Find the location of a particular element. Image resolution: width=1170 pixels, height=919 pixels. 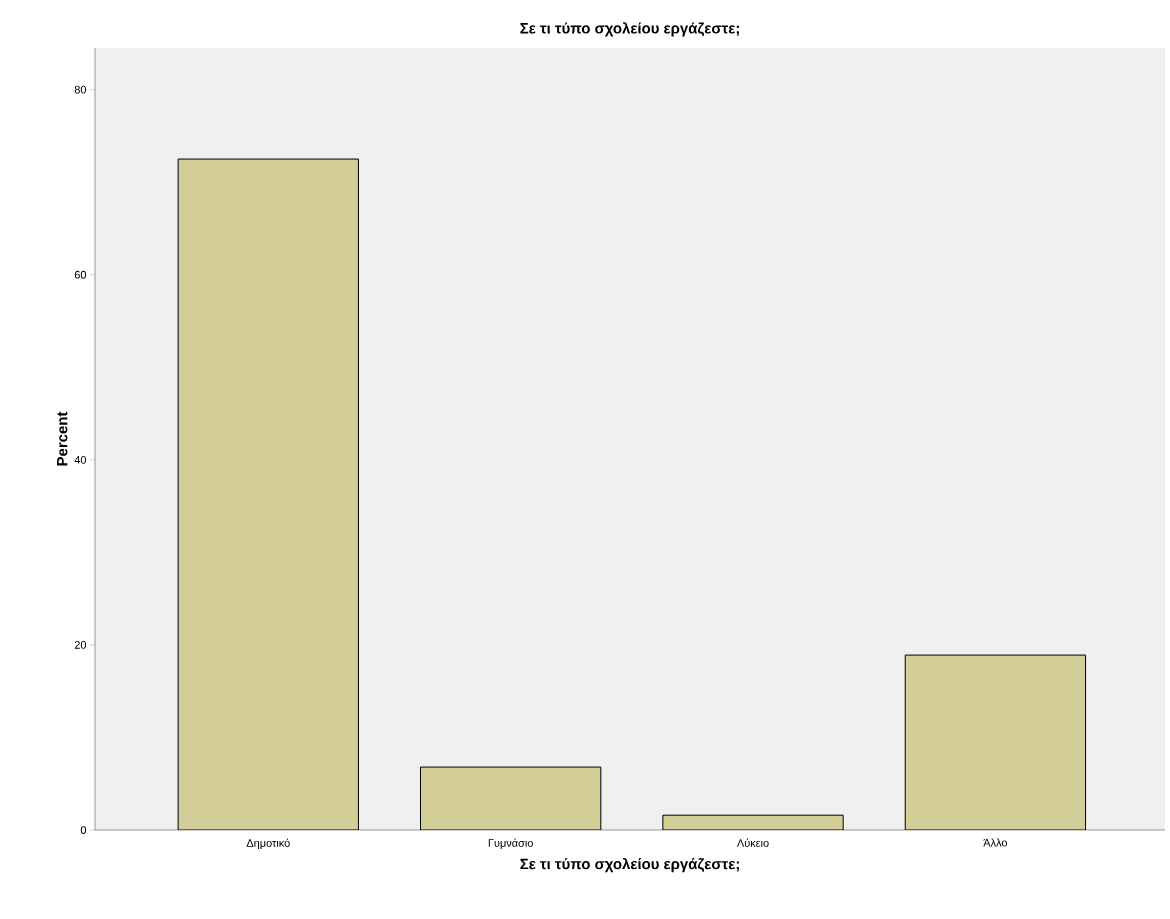

x-tick-label: Γυμνάσιο is located at coordinates (510, 843).